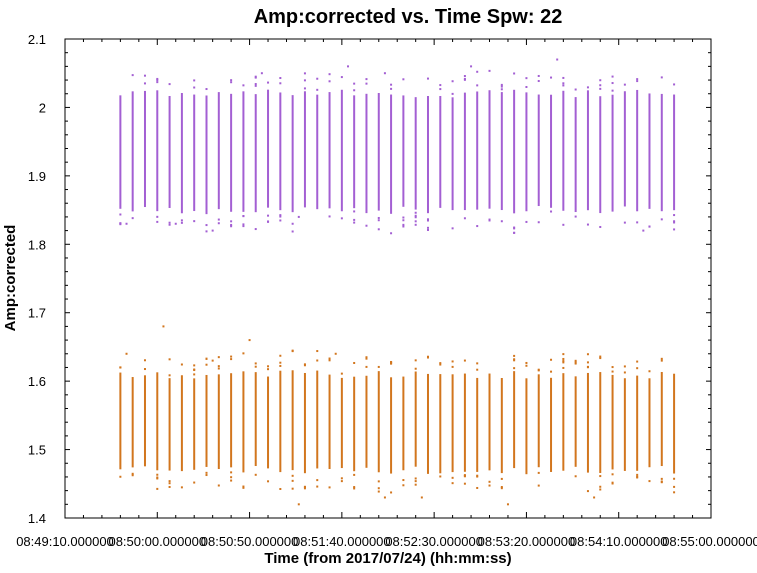 The width and height of the screenshot is (757, 573). What do you see at coordinates (37, 176) in the screenshot?
I see `y-tick-label: 1.9` at bounding box center [37, 176].